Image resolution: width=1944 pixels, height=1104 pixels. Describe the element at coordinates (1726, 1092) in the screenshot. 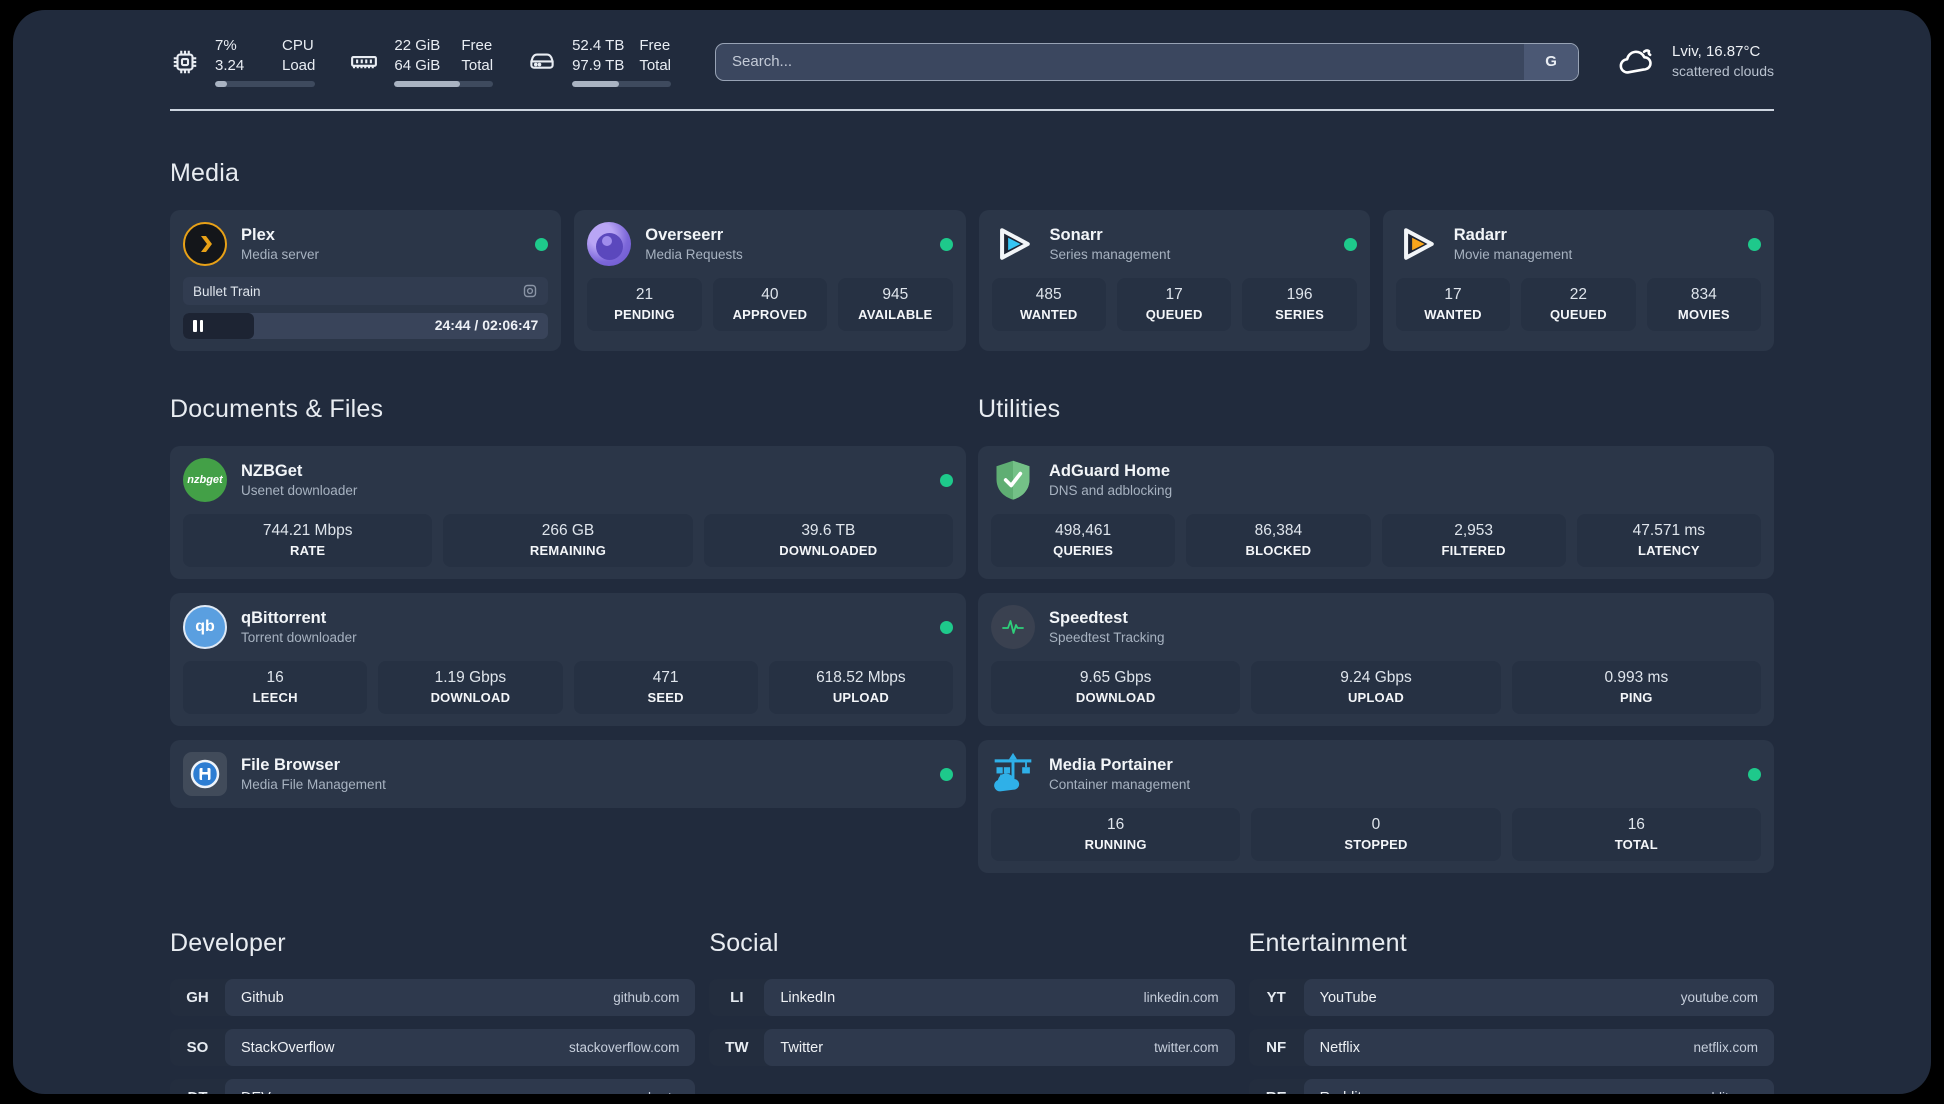

I see `reddit-url: reddit.com` at that location.